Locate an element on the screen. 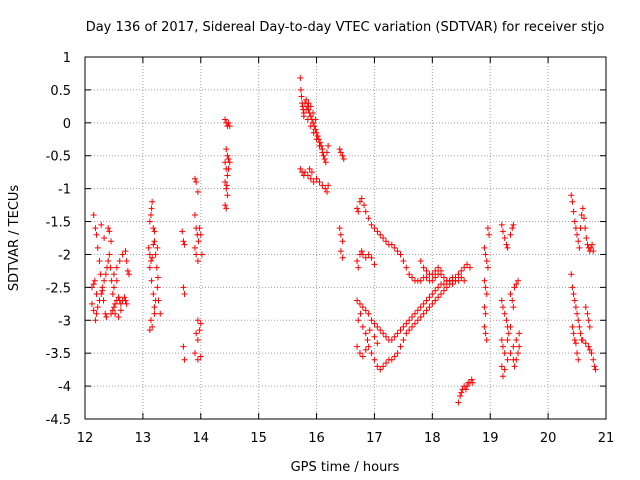  x-tick-label: 21 is located at coordinates (606, 438).